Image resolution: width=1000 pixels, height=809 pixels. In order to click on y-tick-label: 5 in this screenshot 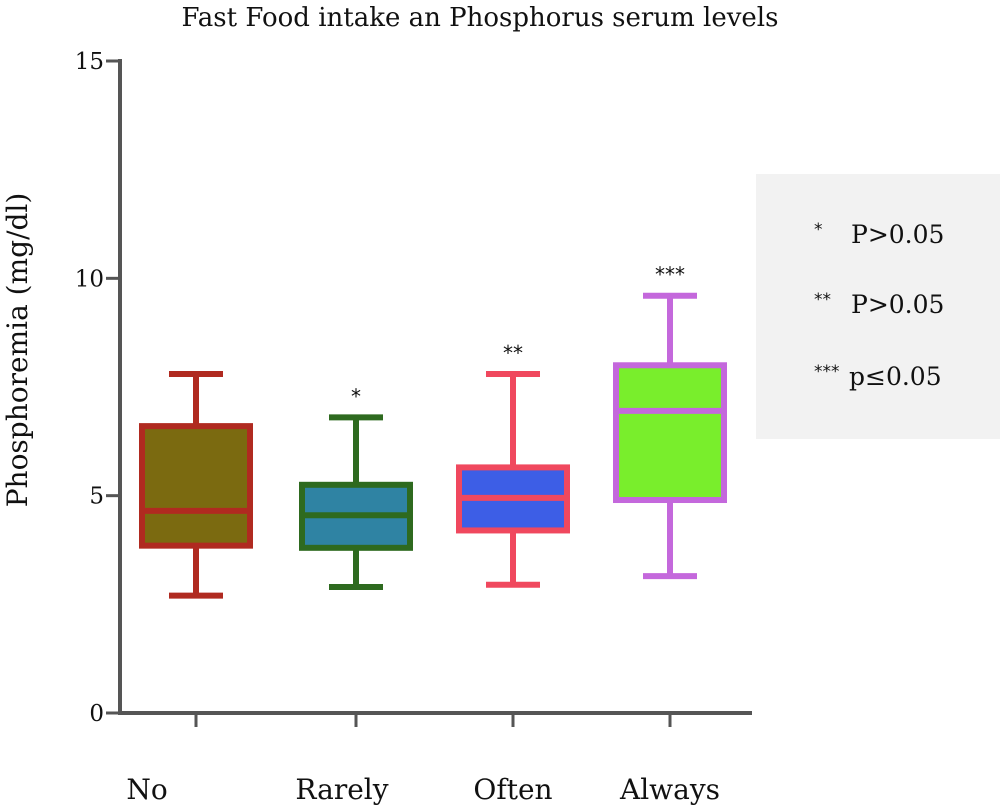, I will do `click(96, 497)`.